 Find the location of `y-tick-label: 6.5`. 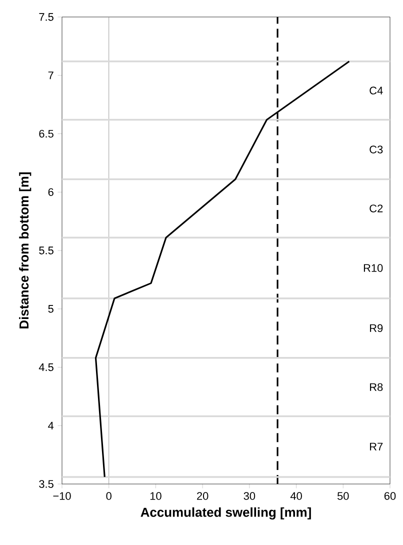

y-tick-label: 6.5 is located at coordinates (46, 134).